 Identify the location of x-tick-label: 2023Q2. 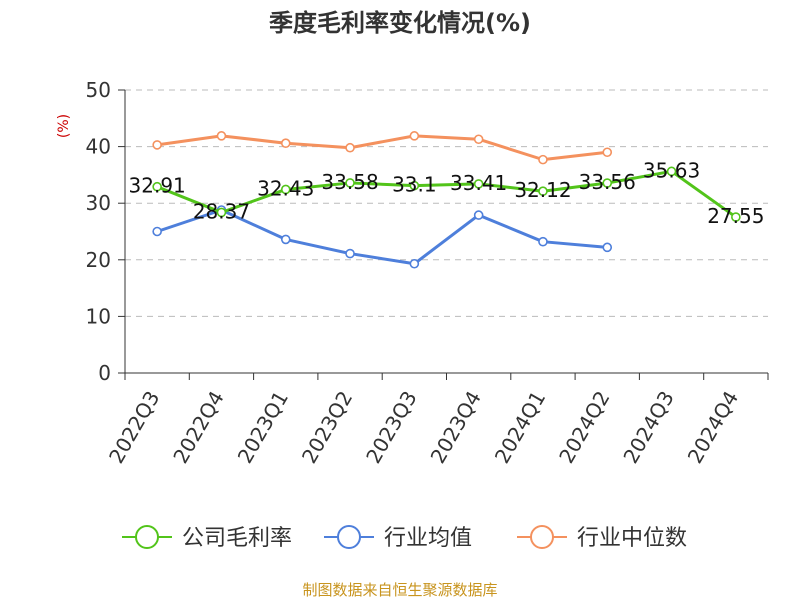
(327, 427).